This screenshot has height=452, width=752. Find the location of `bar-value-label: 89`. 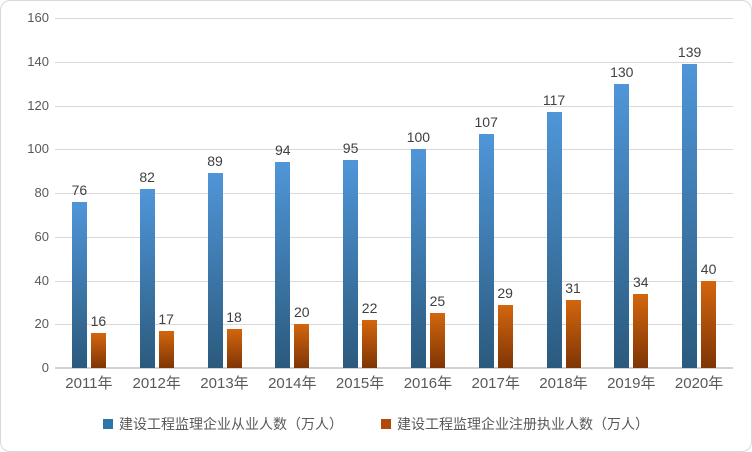

bar-value-label: 89 is located at coordinates (215, 161).